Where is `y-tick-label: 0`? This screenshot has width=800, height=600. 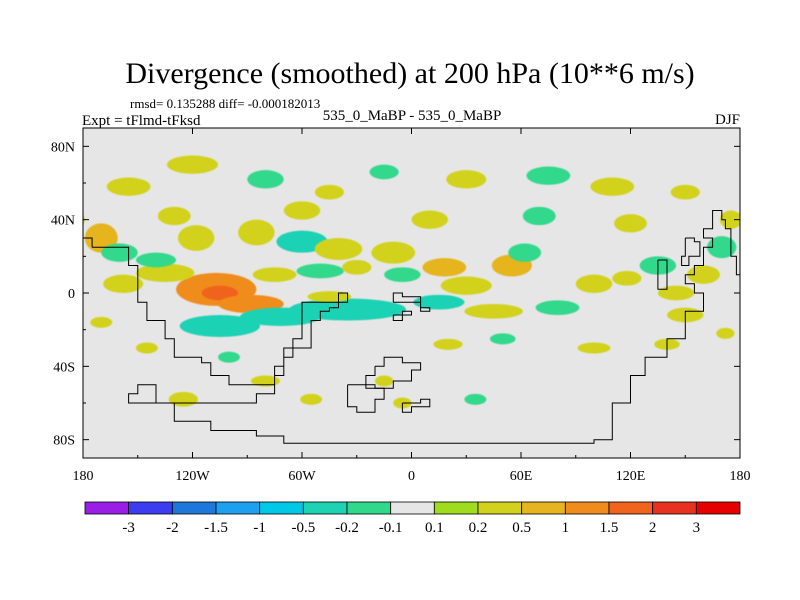
y-tick-label: 0 is located at coordinates (71, 294).